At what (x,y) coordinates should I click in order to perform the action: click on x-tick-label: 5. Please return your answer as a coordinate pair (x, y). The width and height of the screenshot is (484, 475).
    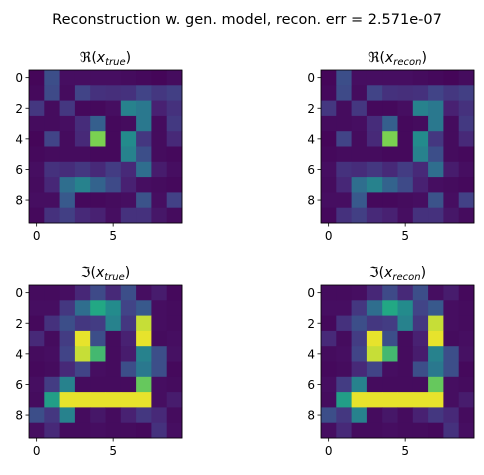
    Looking at the image, I should click on (405, 451).